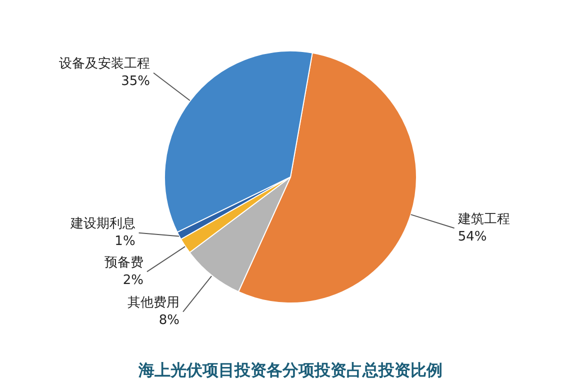 This screenshot has height=384, width=580. I want to click on slice-label: 建筑工程, so click(483, 219).